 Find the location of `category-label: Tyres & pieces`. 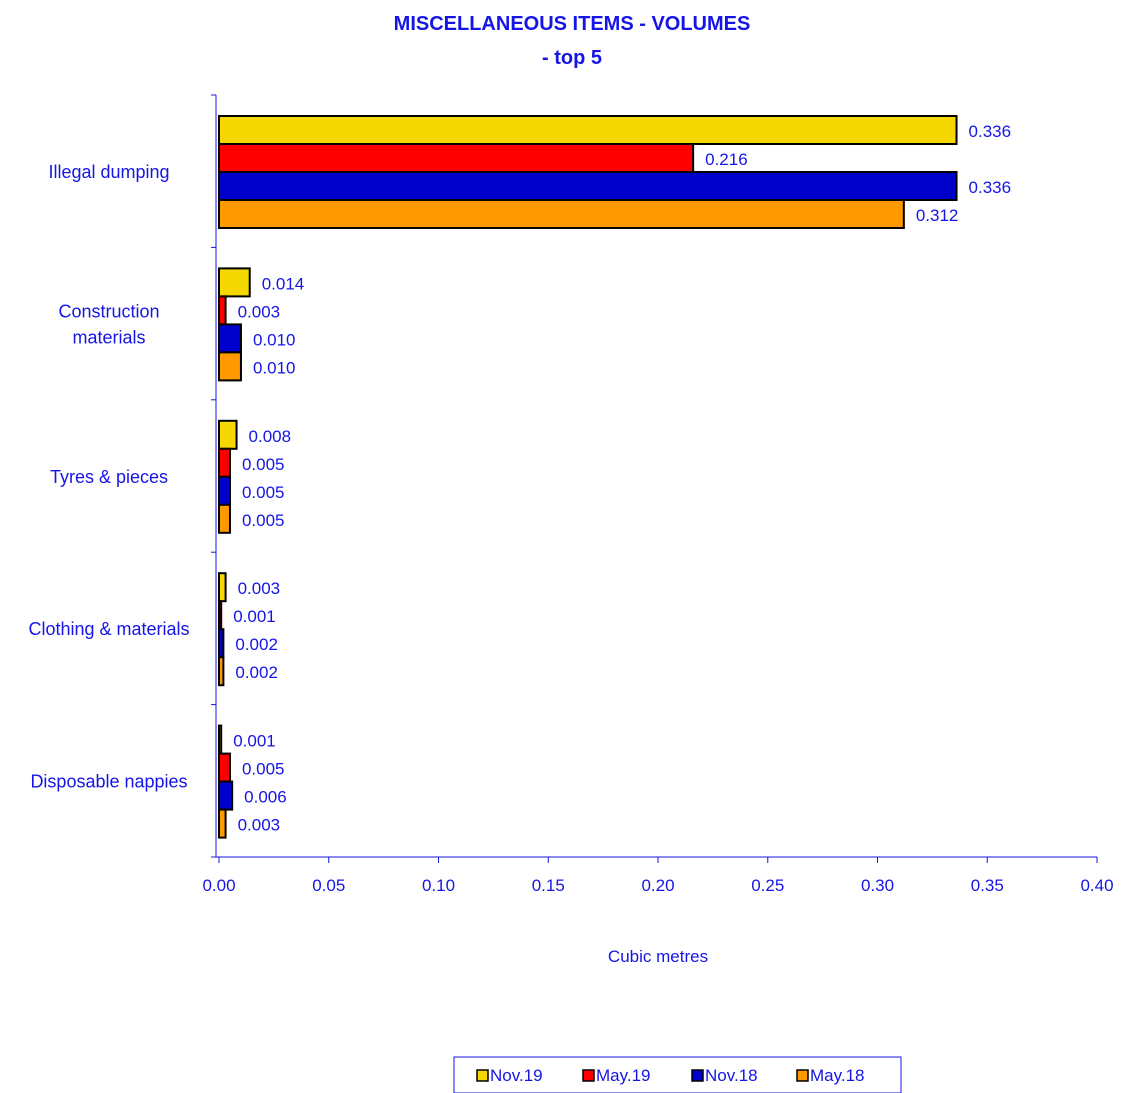

category-label: Tyres & pieces is located at coordinates (109, 477).